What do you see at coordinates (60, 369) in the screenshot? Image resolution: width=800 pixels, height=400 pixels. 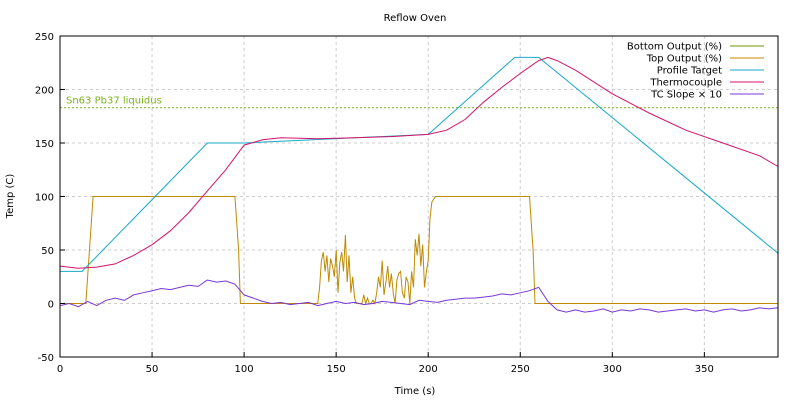 I see `x-tick-label: 0` at bounding box center [60, 369].